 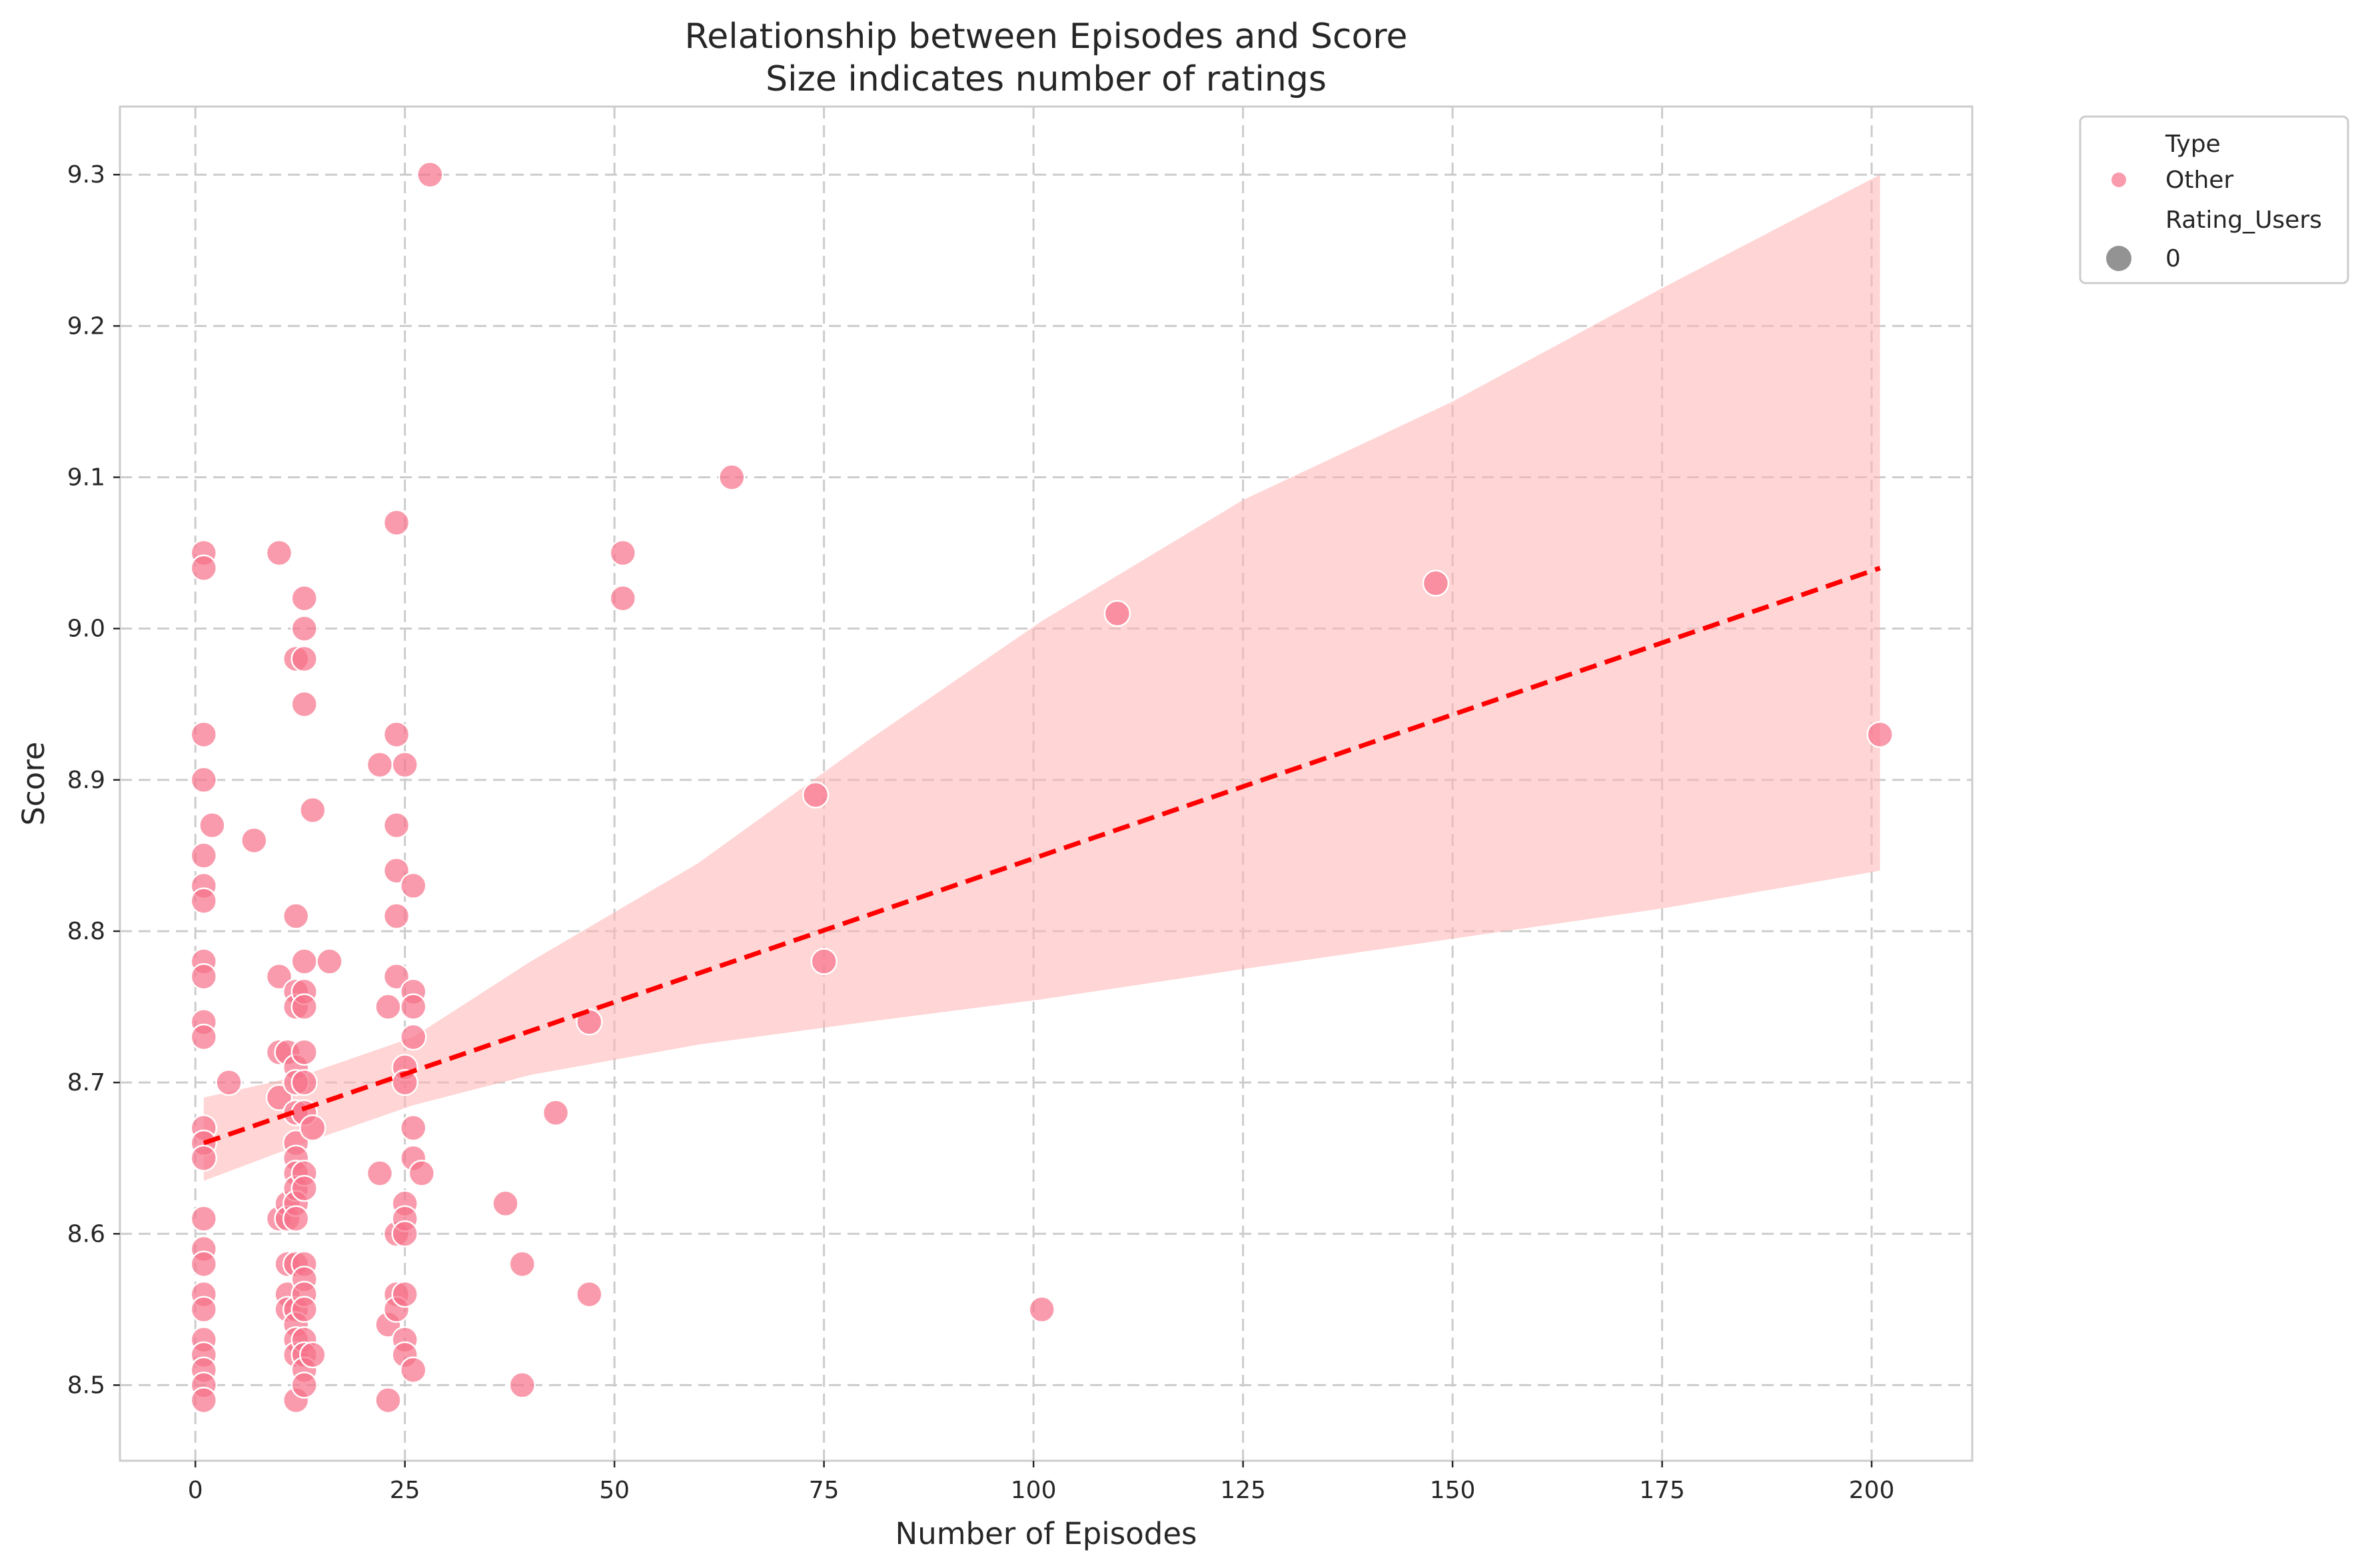 I want to click on legend-hue-marker, so click(x=2119, y=180).